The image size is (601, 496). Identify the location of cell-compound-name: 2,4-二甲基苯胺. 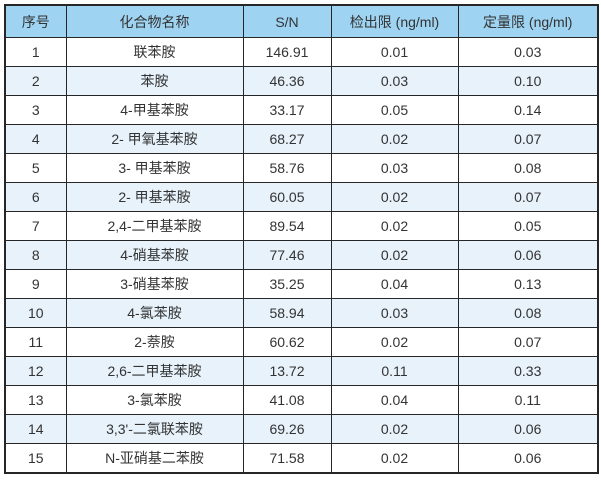
(154, 226).